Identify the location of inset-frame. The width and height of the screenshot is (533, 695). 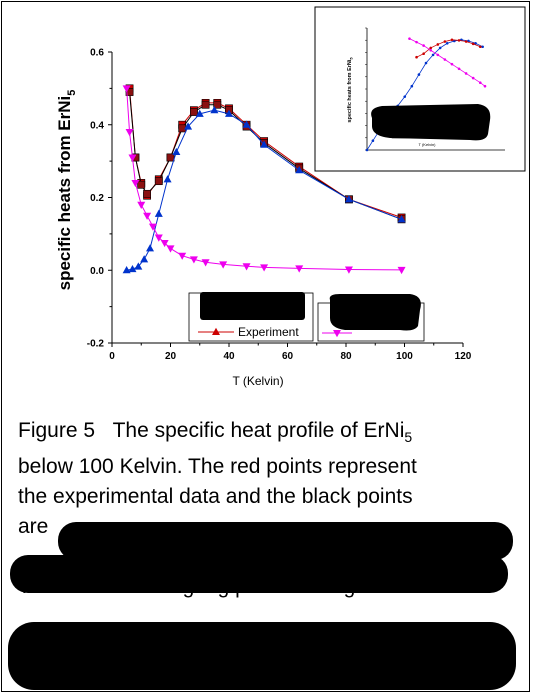
(420, 89).